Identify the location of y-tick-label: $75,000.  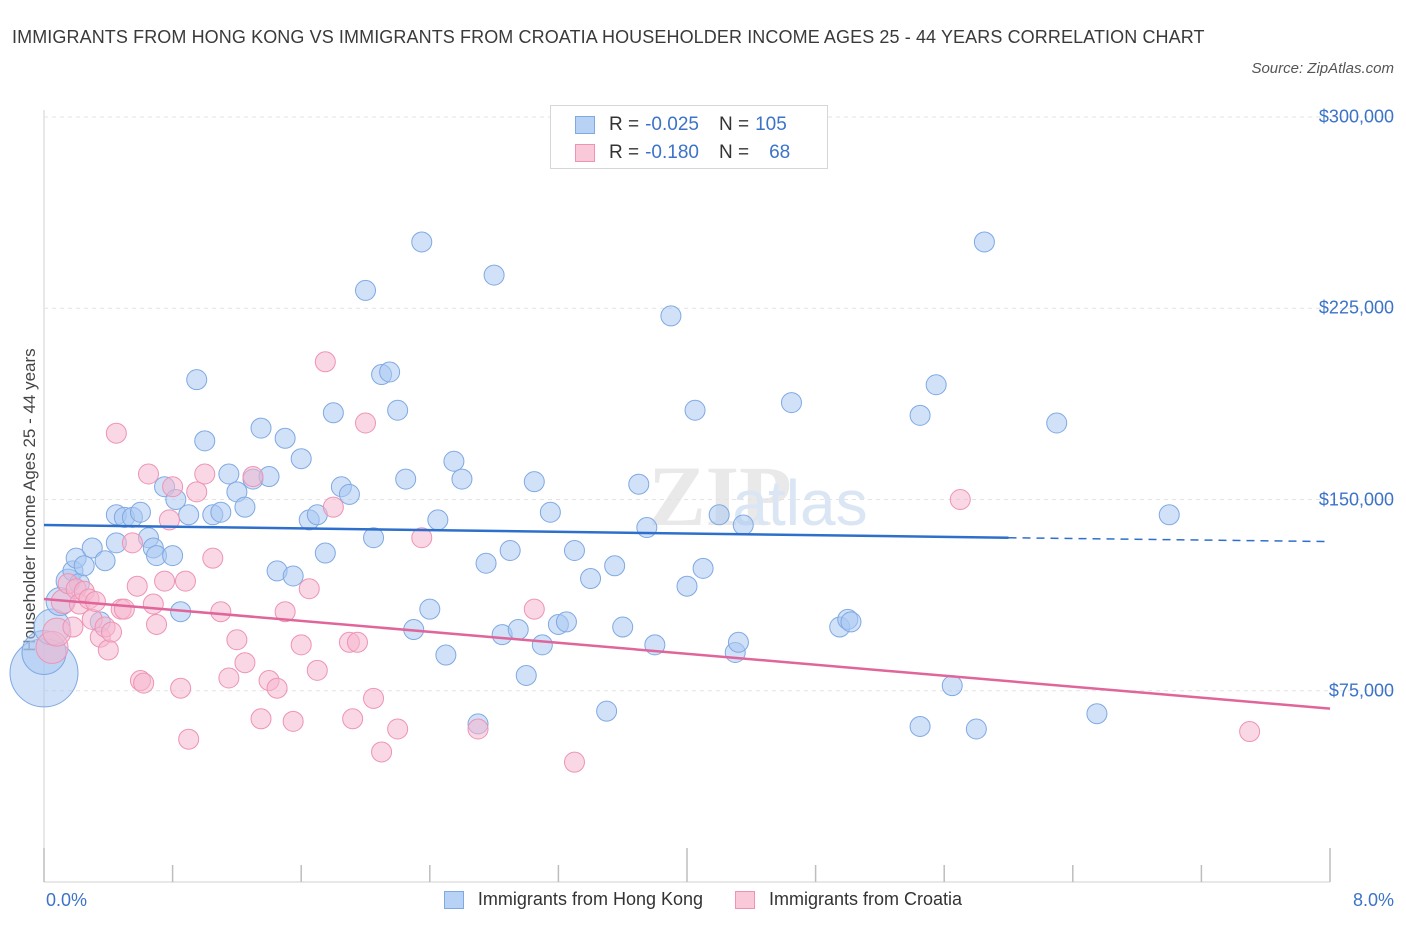
(1361, 690).